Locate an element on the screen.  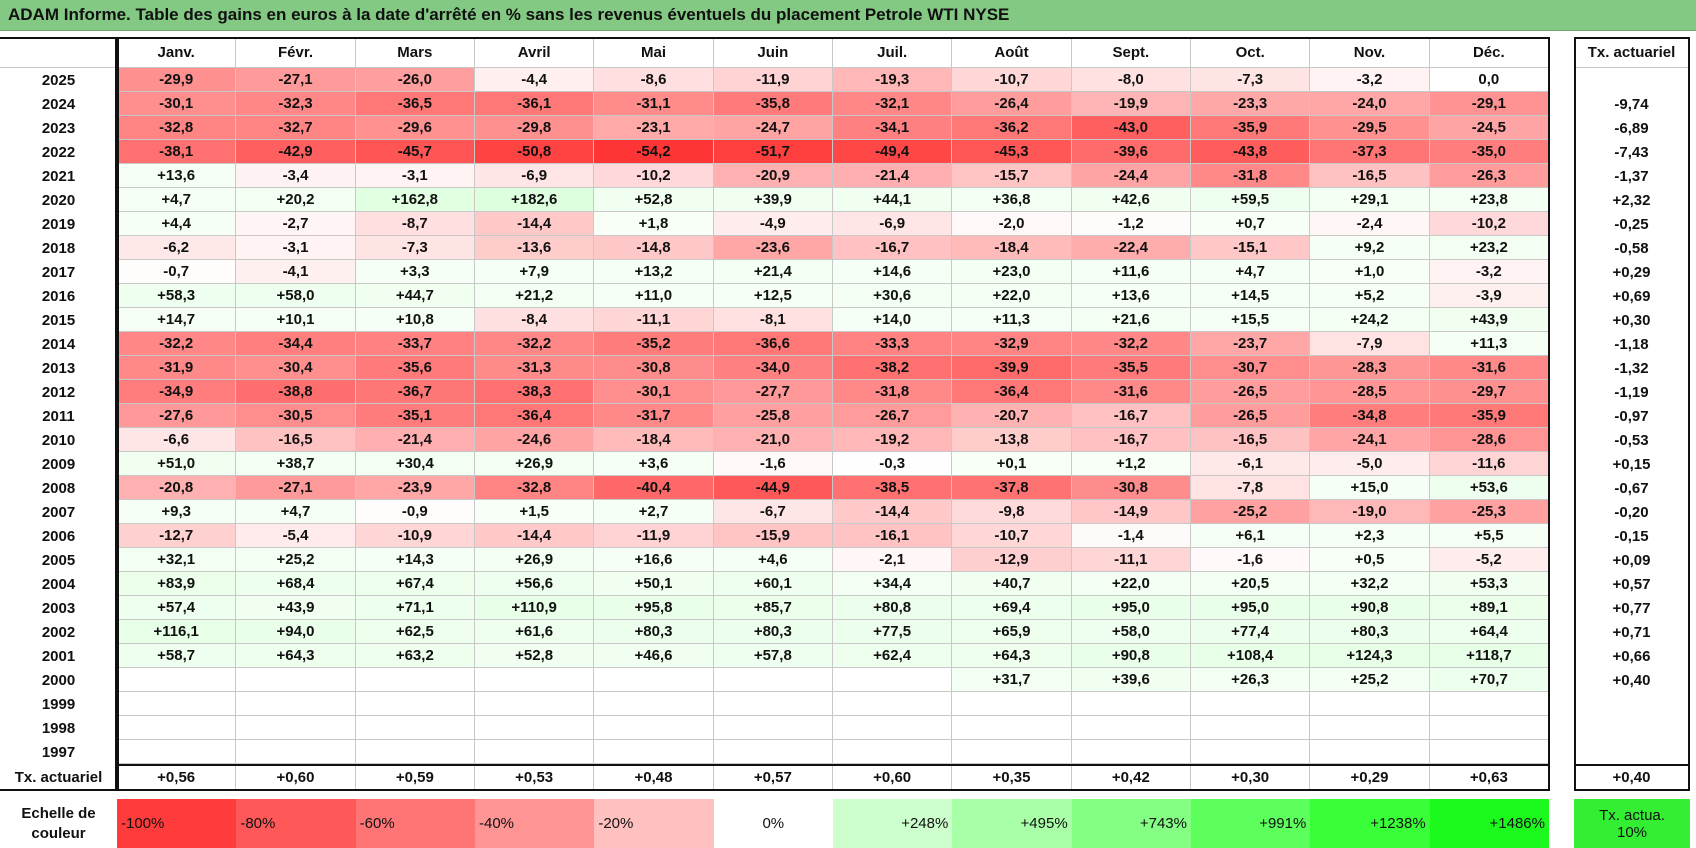
data-cell: +10,8 is located at coordinates (415, 320).